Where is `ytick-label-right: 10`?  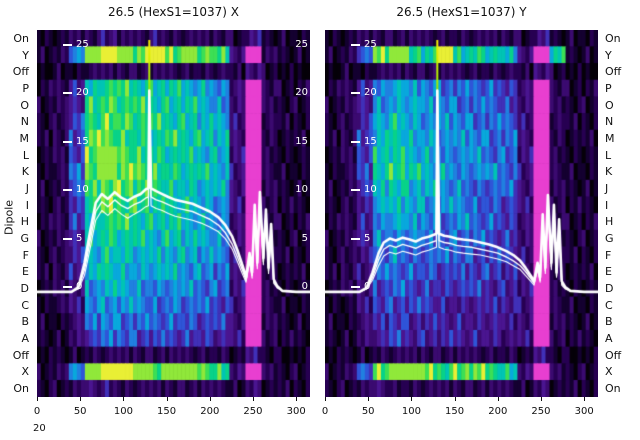
ytick-label-right: 10 is located at coordinates (301, 190).